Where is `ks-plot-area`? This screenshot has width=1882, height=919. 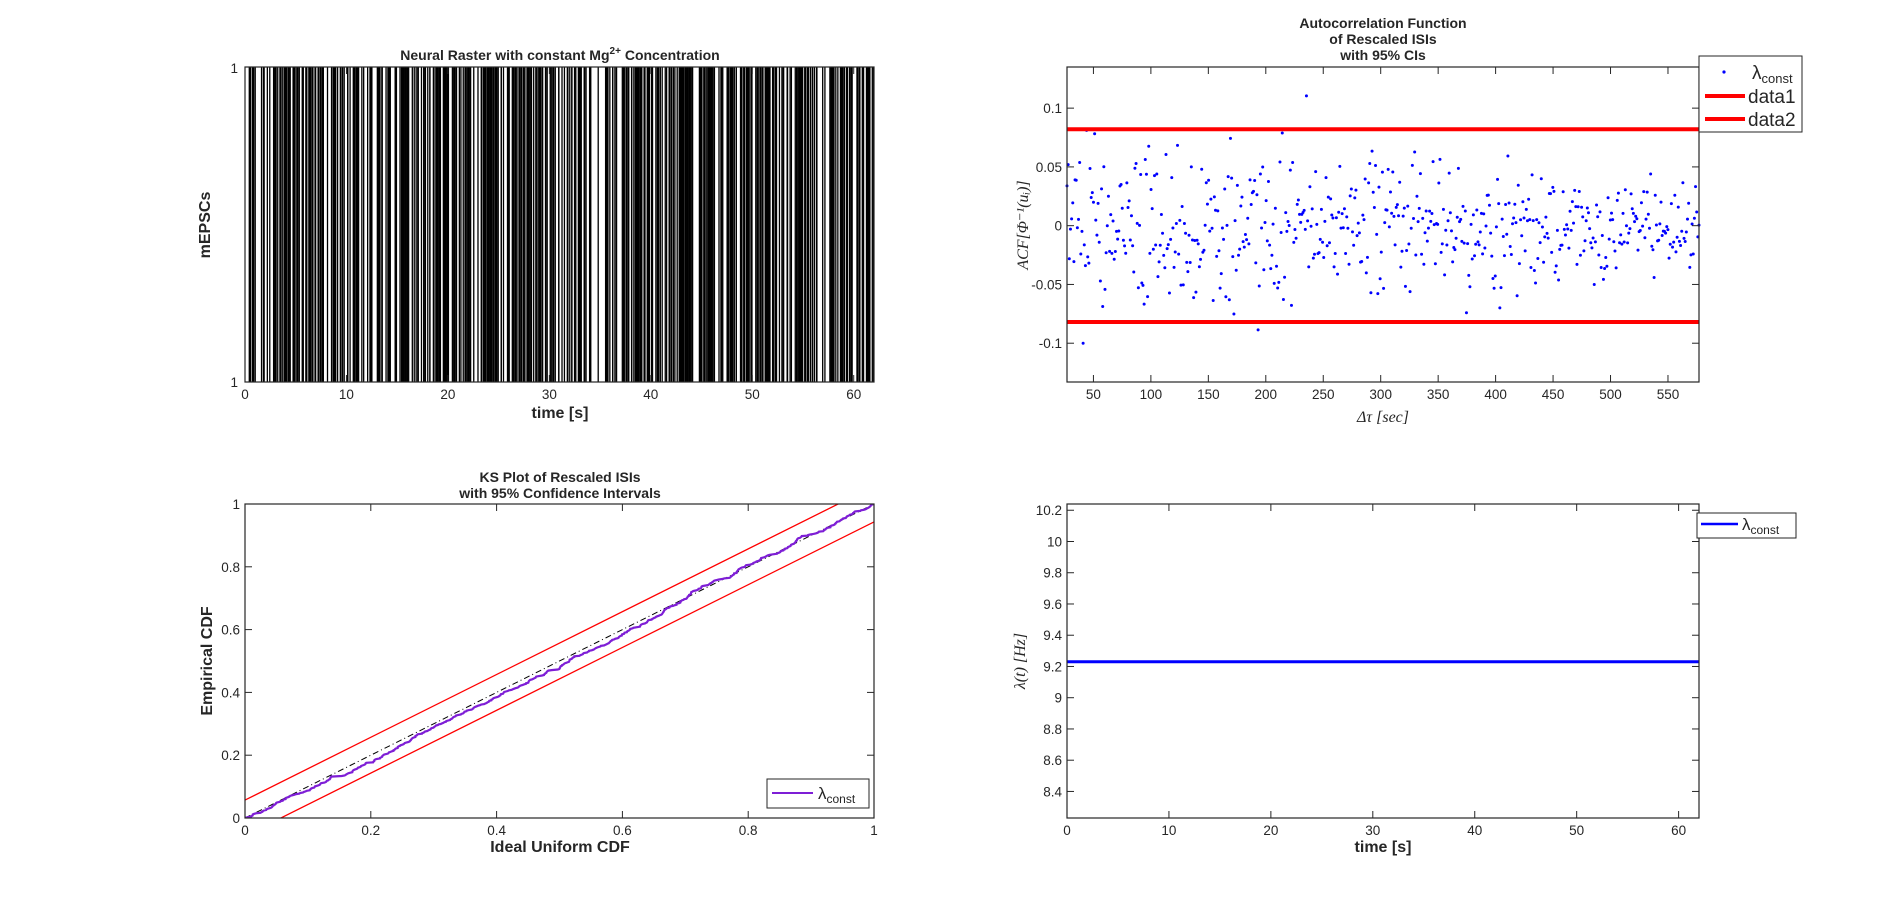
ks-plot-area is located at coordinates (559, 661).